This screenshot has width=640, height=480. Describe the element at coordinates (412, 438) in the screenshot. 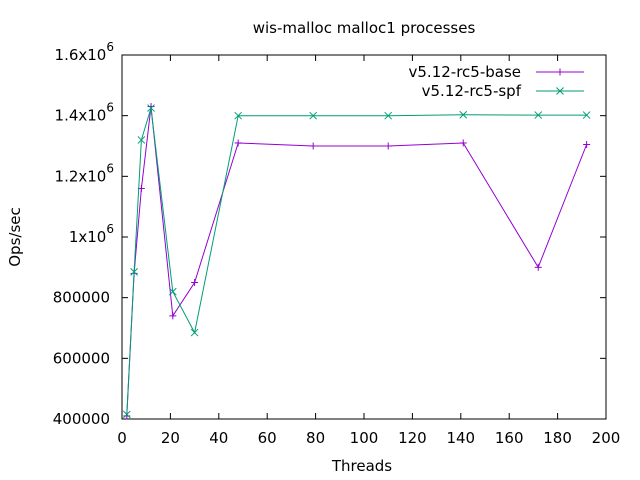

I see `x-tick-label: 120` at that location.